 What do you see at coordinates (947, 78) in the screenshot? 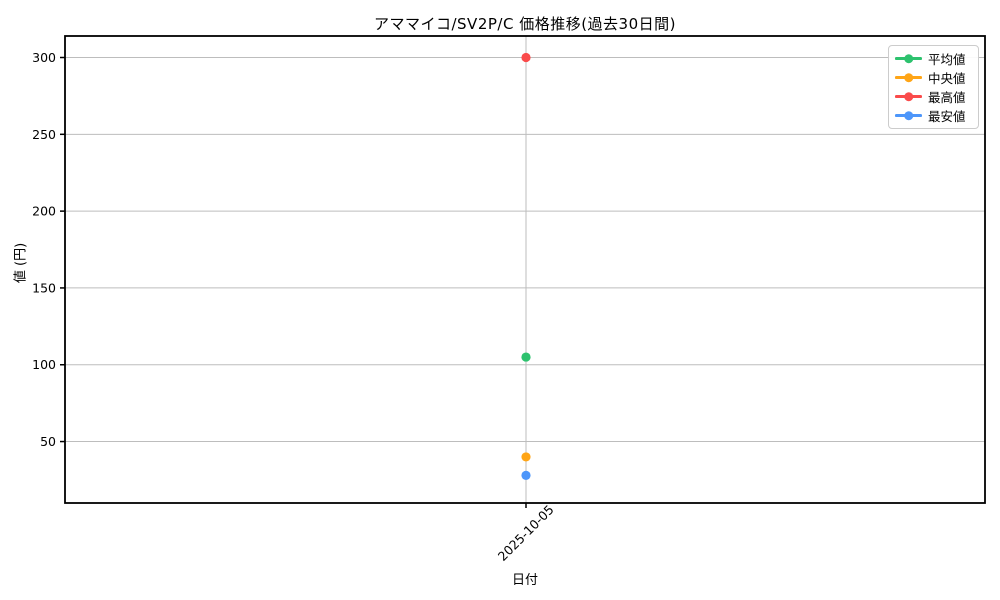
I see `legend-item-label: 中央値` at bounding box center [947, 78].